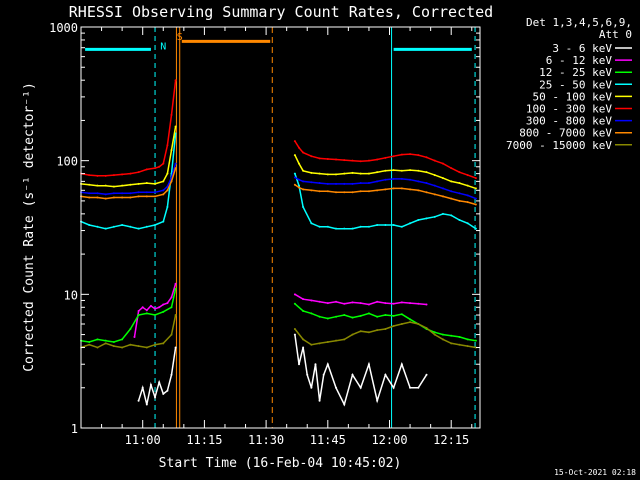  Describe the element at coordinates (328, 440) in the screenshot. I see `x-tick-label: 11:45` at that location.